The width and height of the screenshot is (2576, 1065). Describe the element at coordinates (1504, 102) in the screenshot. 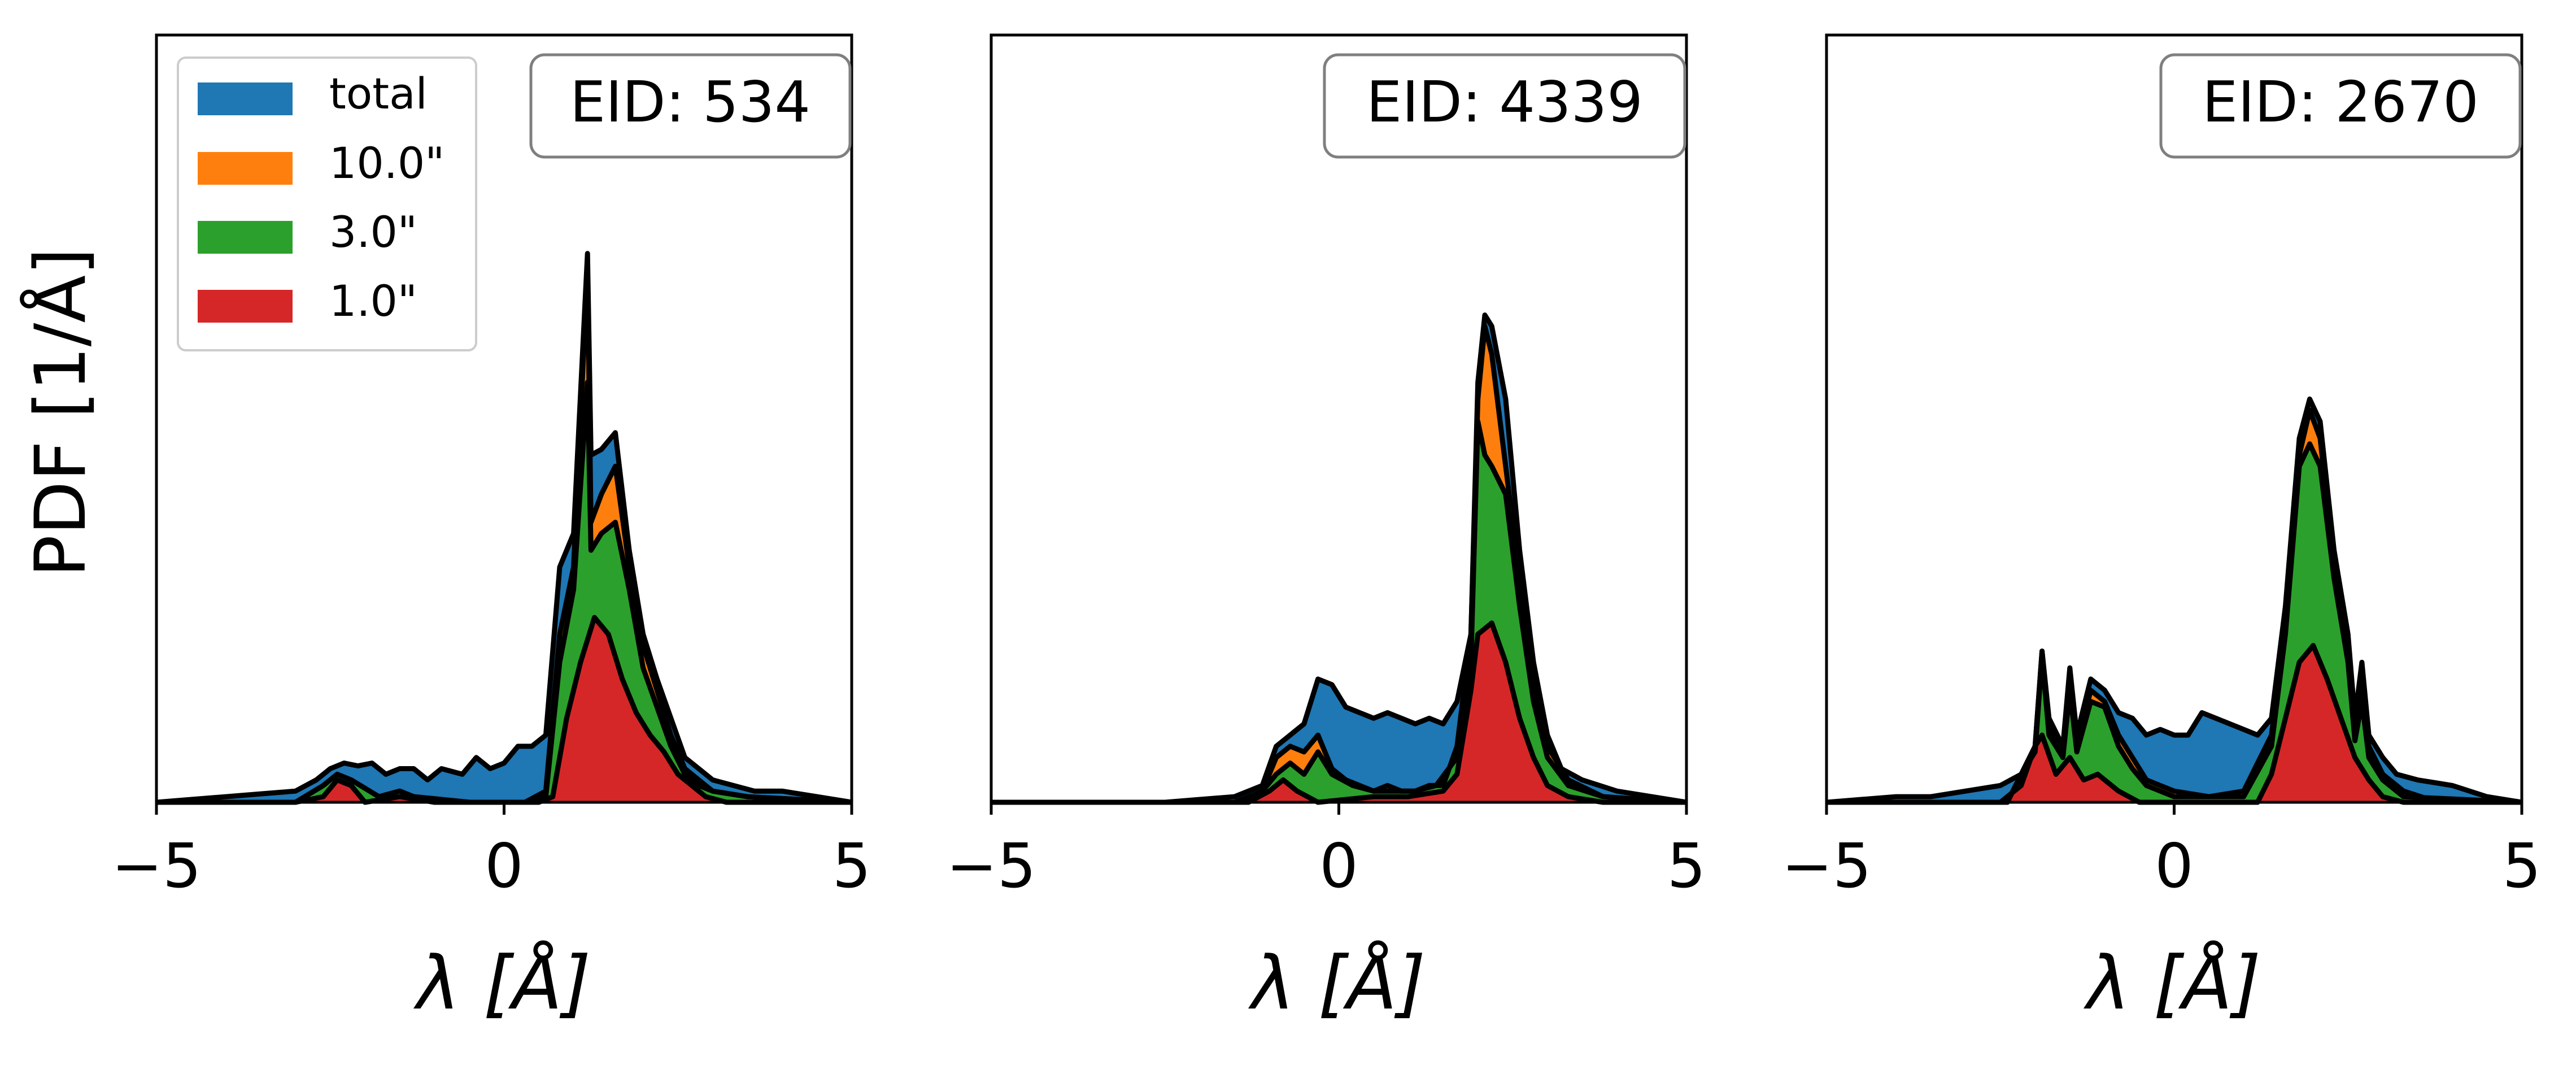

I see `annotation-eid: EID: 4339` at that location.